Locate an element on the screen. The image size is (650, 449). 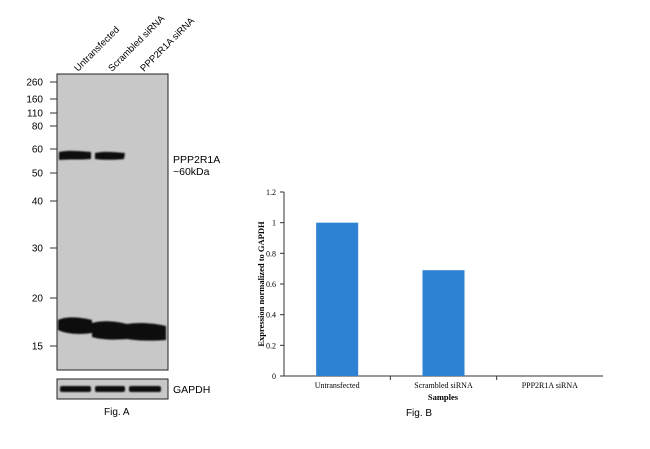
fig-b-caption: Fig. B is located at coordinates (419, 413).